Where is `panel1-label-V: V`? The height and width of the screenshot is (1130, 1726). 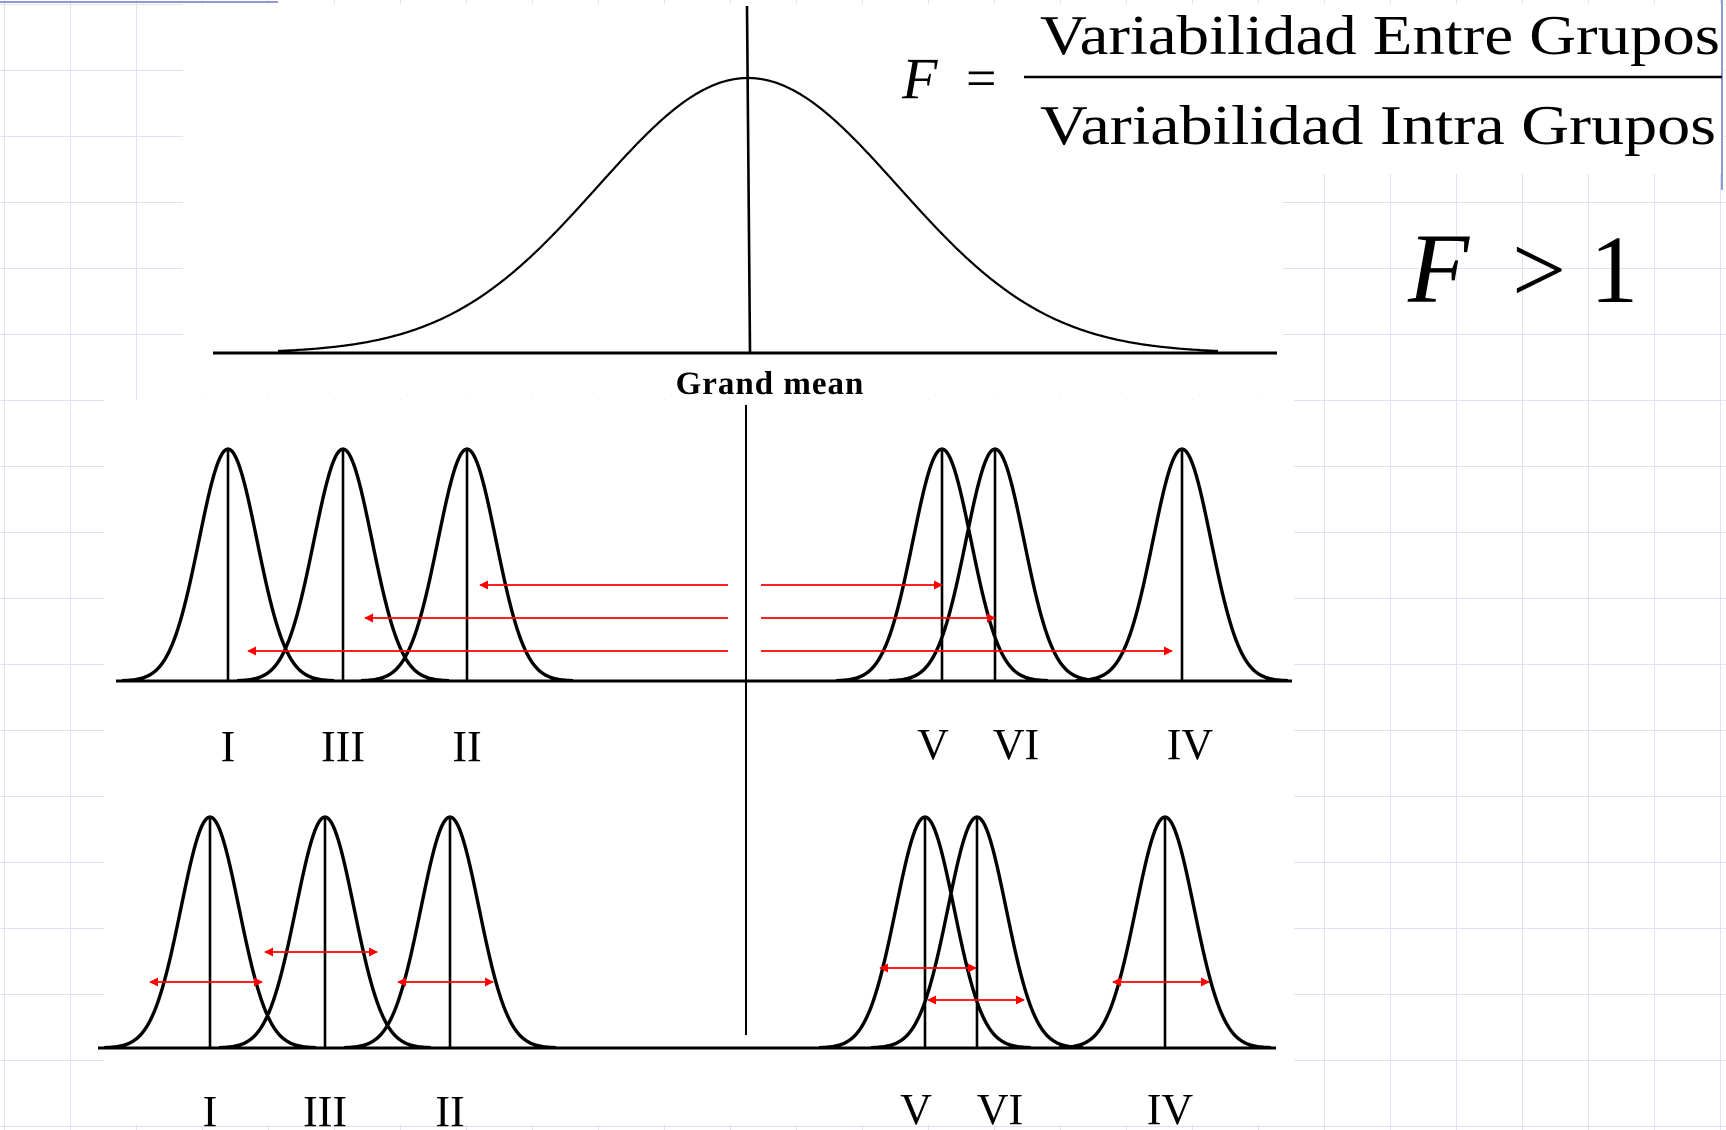
panel1-label-V: V is located at coordinates (933, 744).